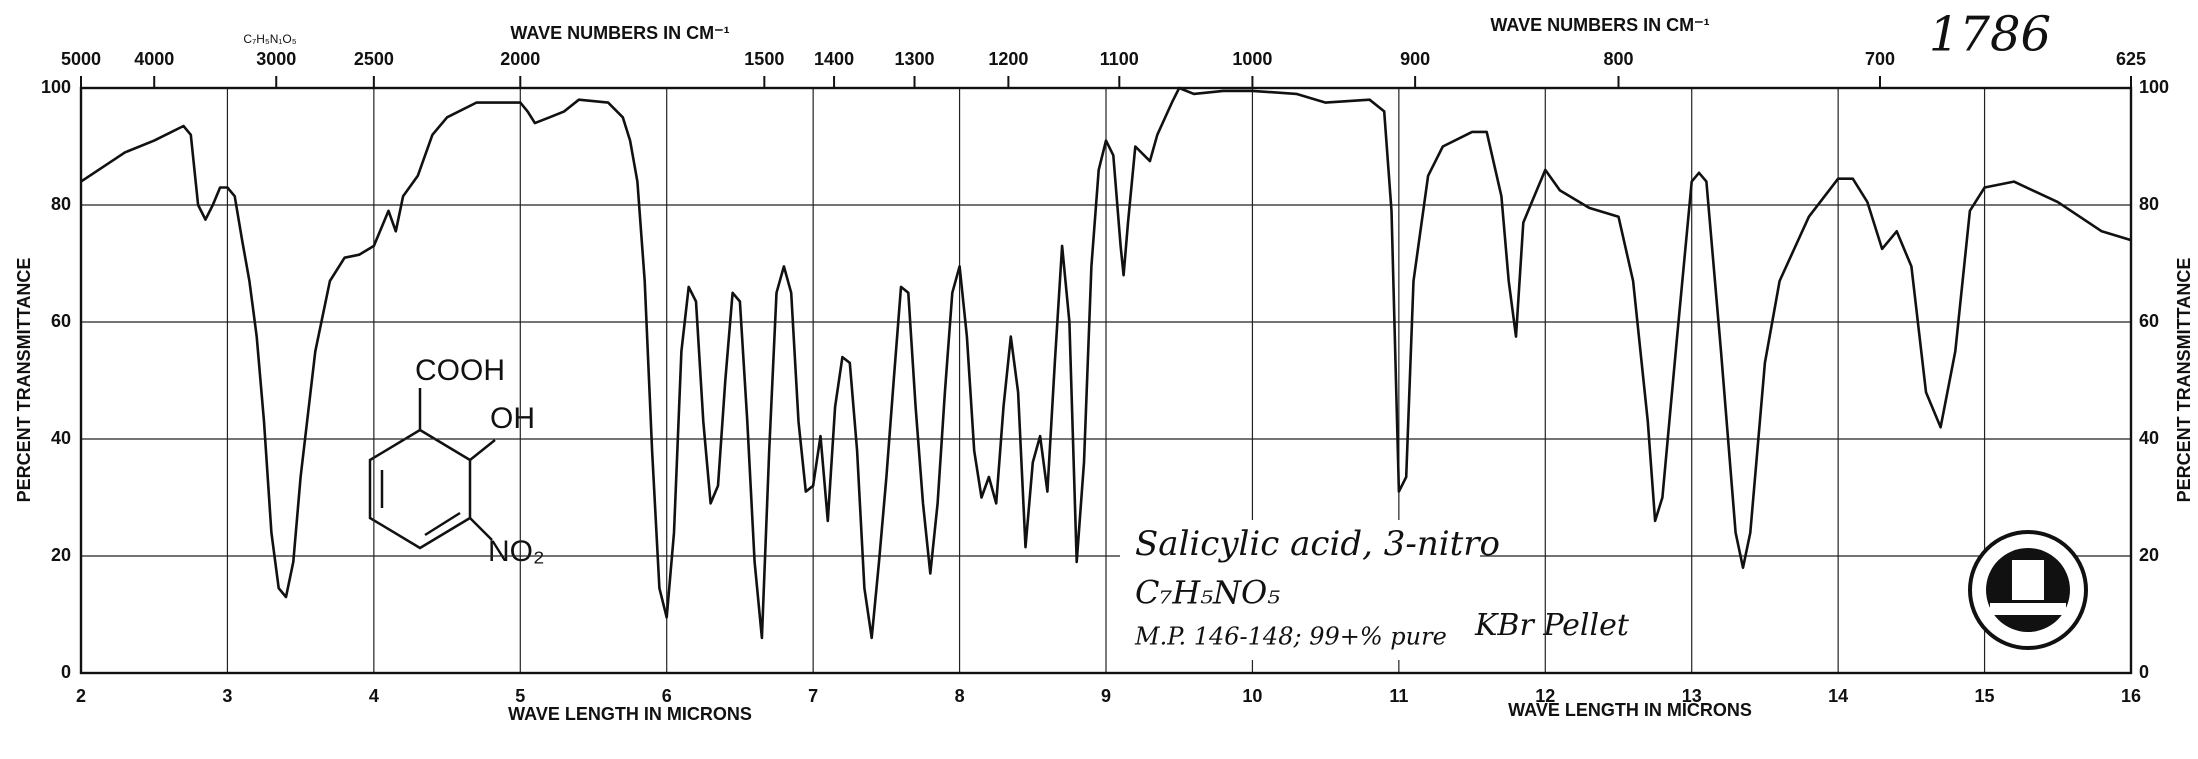 The image size is (2198, 759). I want to click on logo-mark, so click(2028, 580).